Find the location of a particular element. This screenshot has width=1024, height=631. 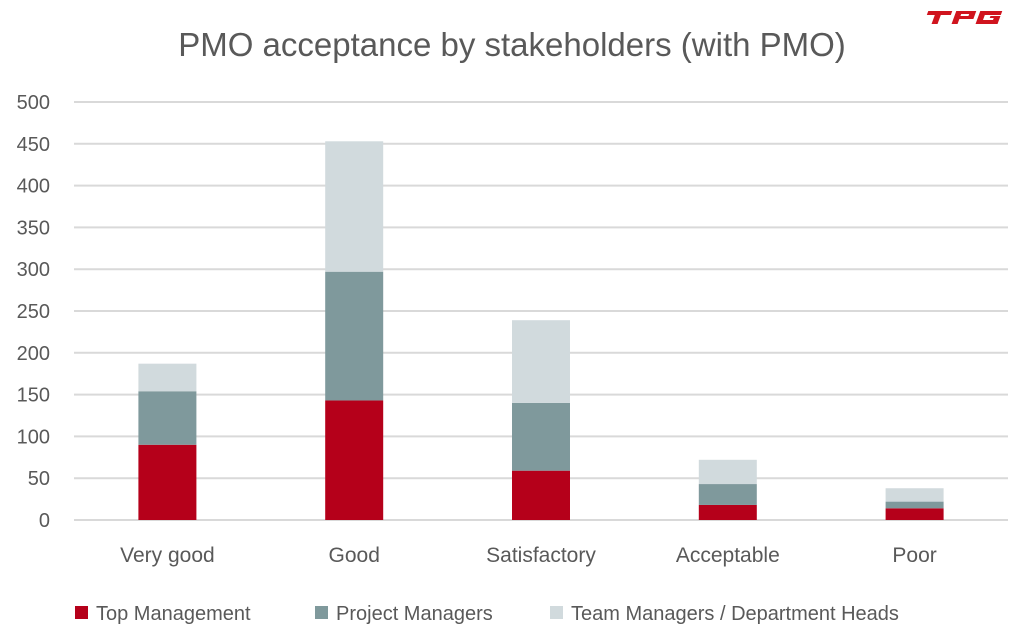

x-category-label: Acceptable is located at coordinates (728, 555).